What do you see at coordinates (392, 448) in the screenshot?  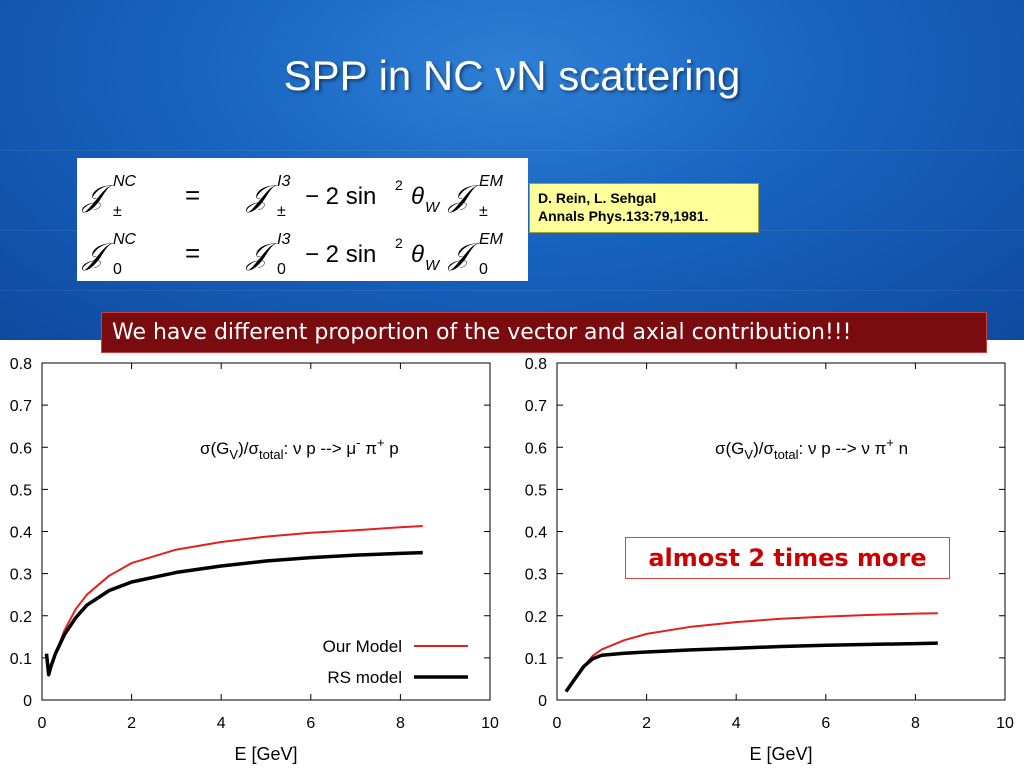 I see `annotation-part: p` at bounding box center [392, 448].